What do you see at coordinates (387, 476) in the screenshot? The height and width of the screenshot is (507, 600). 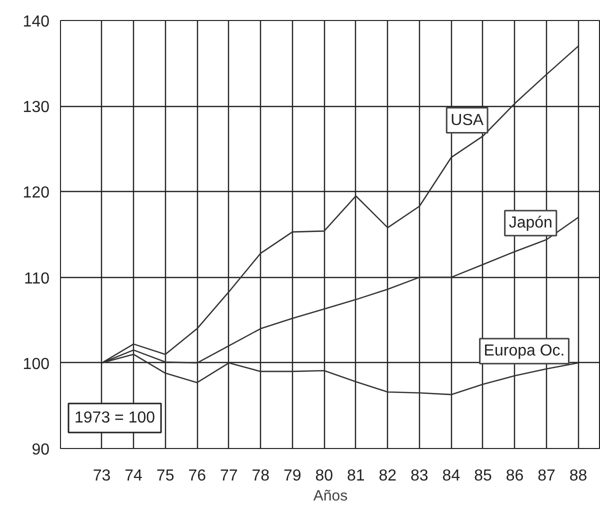 I see `x-tick-label: 82` at bounding box center [387, 476].